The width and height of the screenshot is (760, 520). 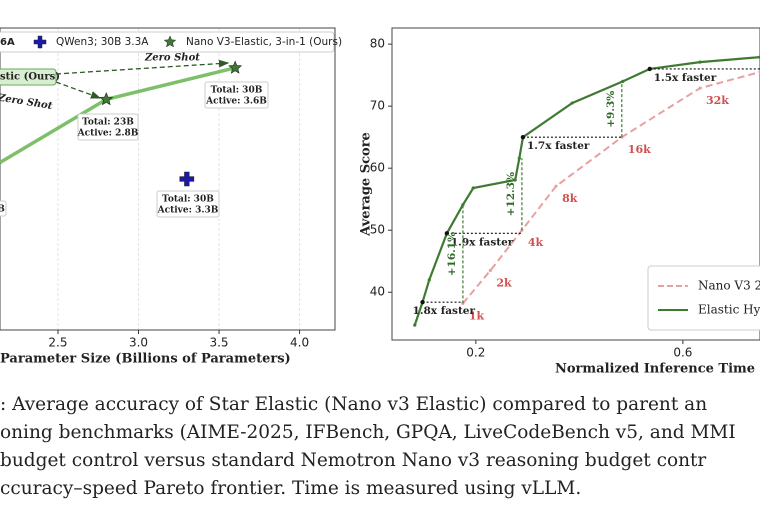 I want to click on x-tick-label: 3.0, so click(x=138, y=343).